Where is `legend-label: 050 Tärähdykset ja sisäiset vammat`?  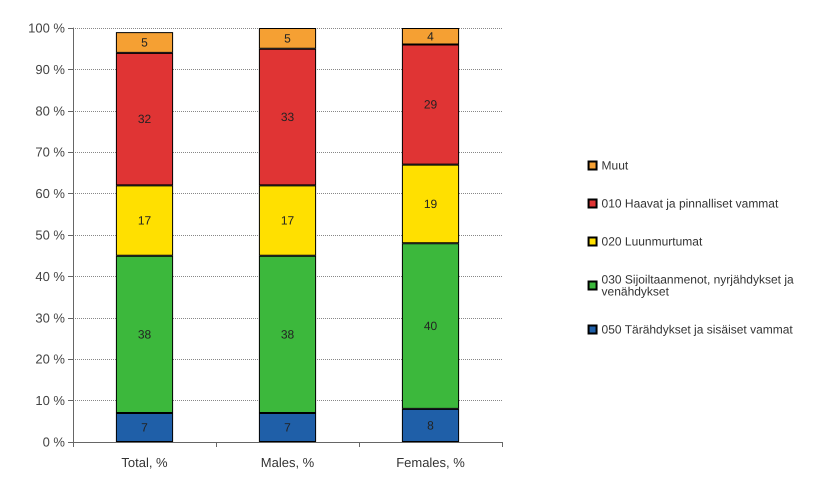 legend-label: 050 Tärähdykset ja sisäiset vammat is located at coordinates (698, 329).